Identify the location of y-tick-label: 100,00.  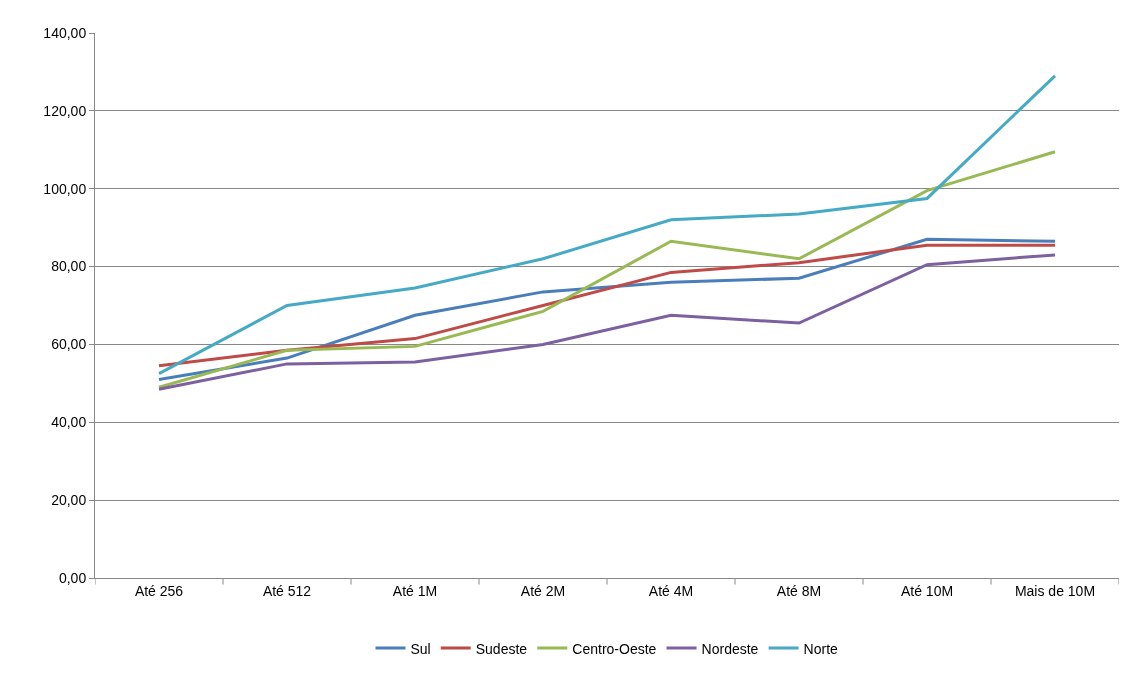
(65, 188).